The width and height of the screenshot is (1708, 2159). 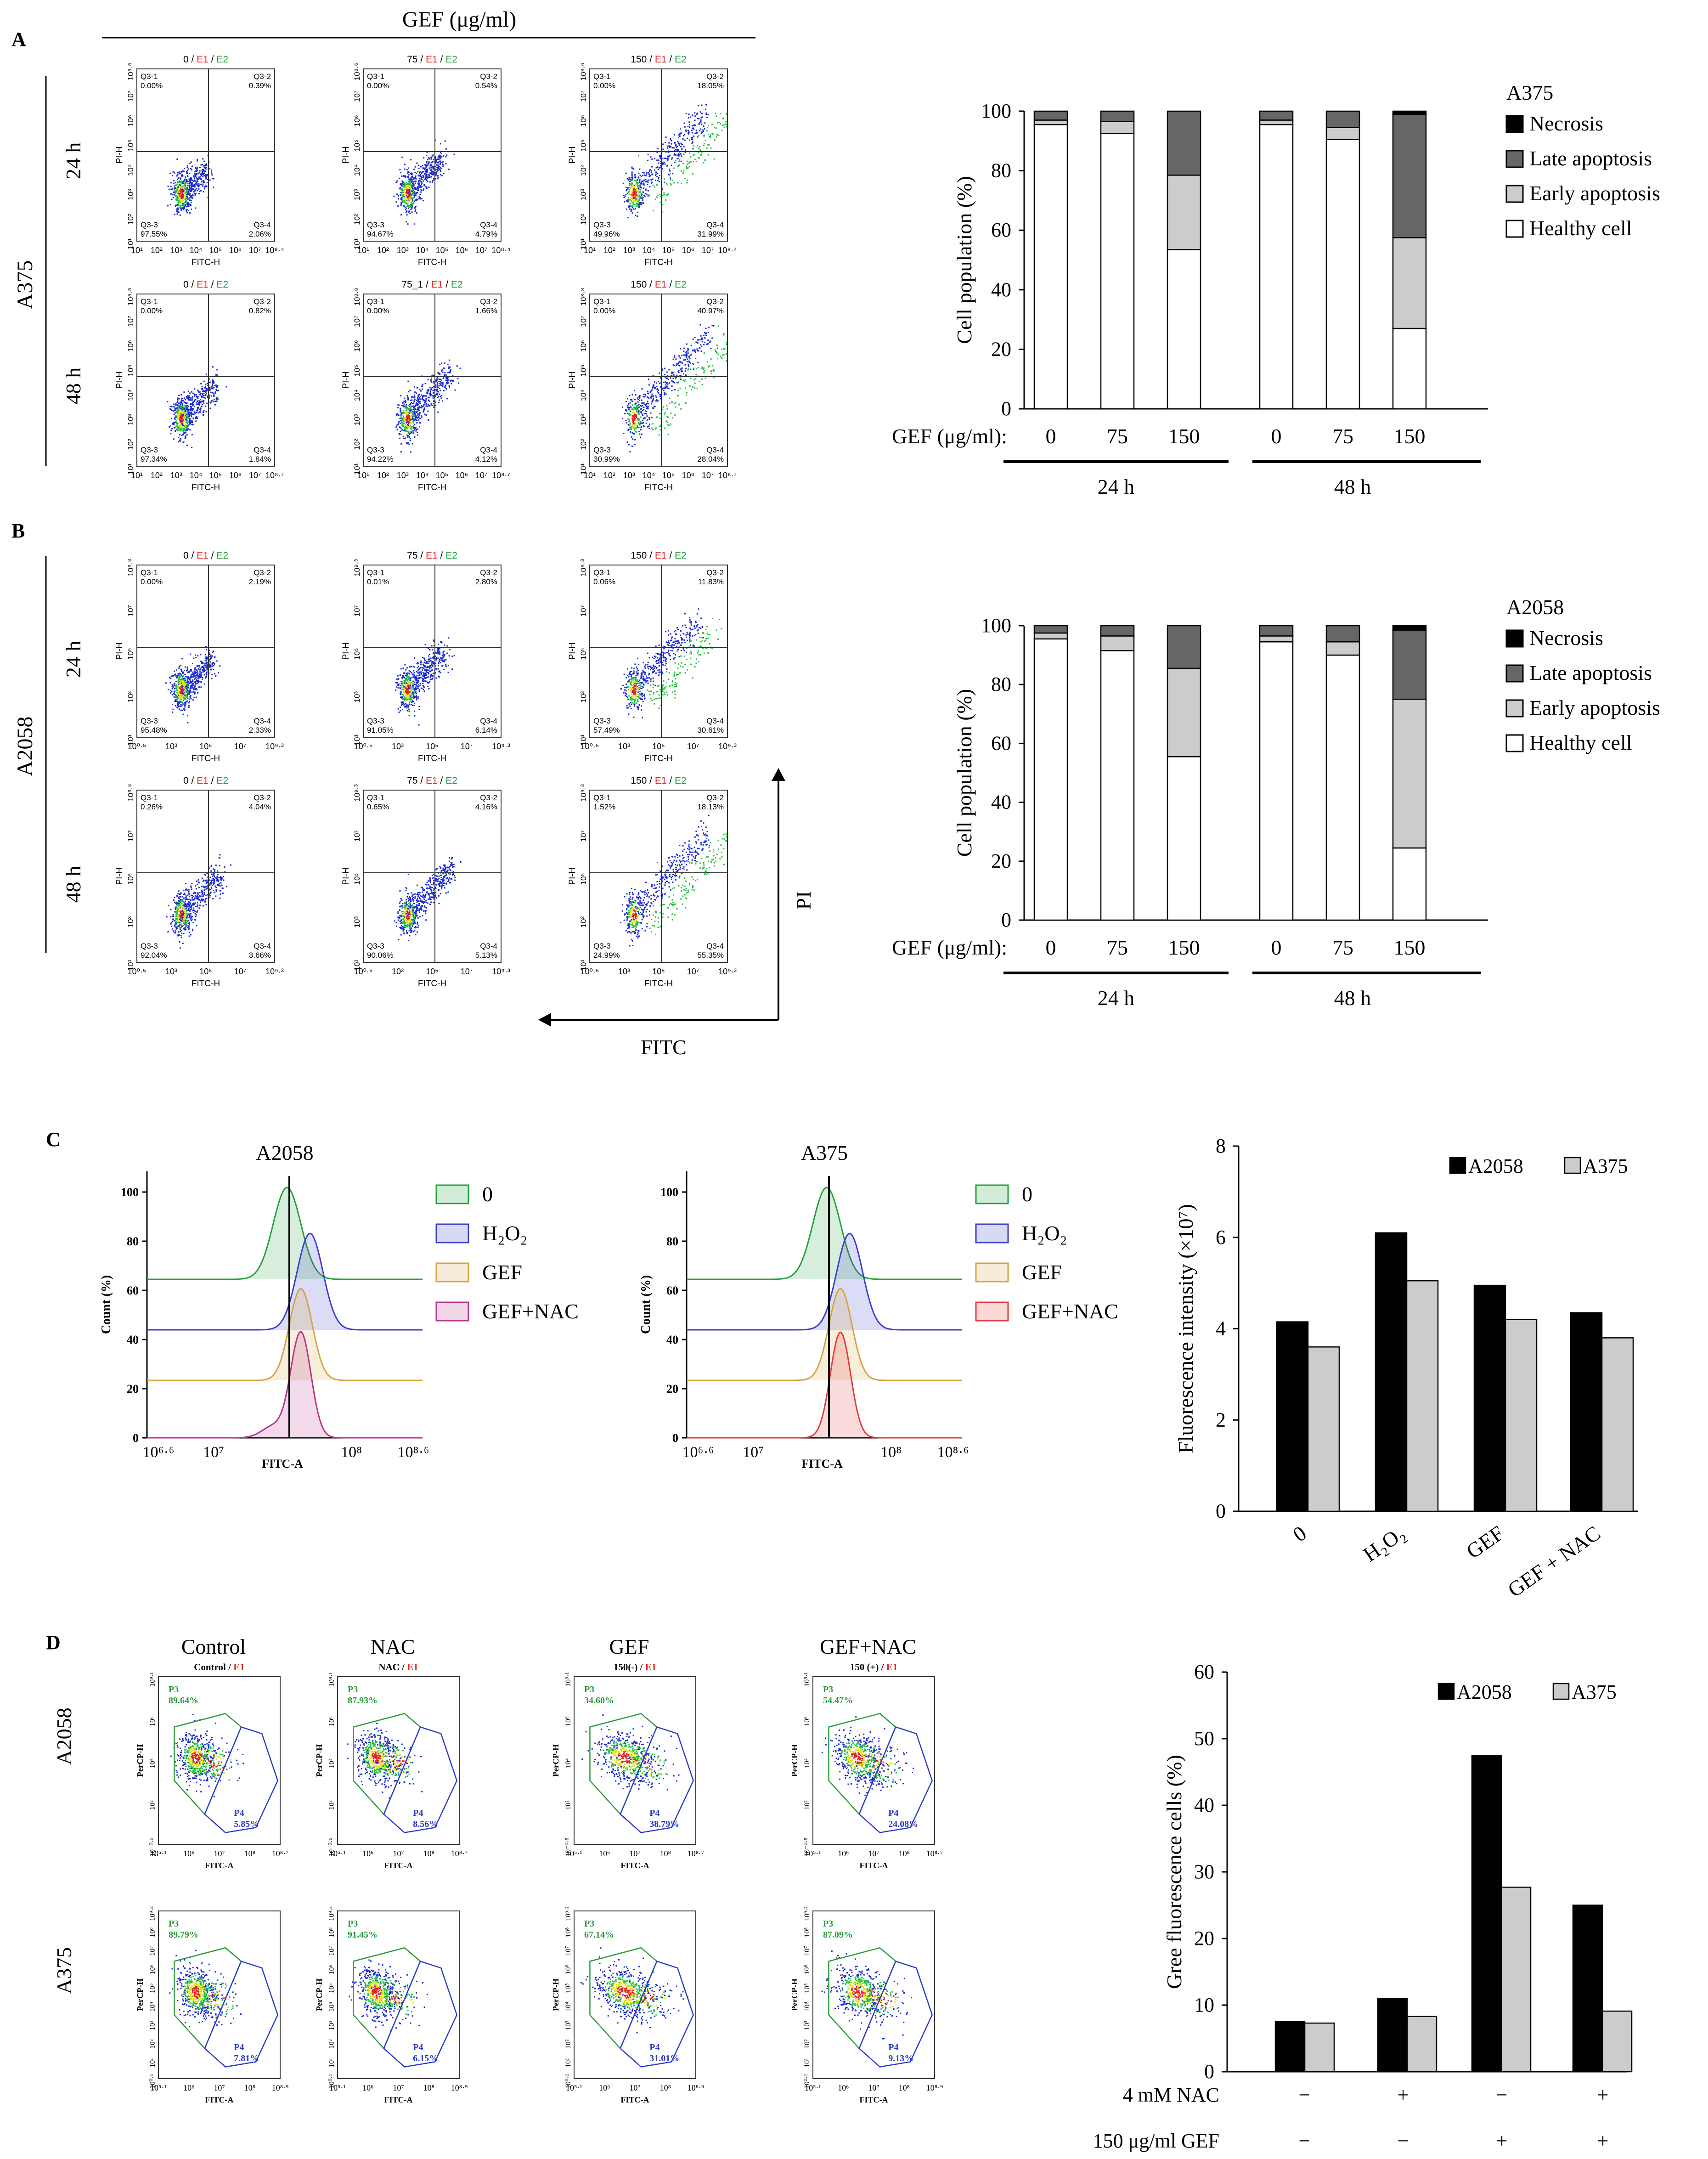 I want to click on quadrant-name: Q3-1, so click(x=375, y=76).